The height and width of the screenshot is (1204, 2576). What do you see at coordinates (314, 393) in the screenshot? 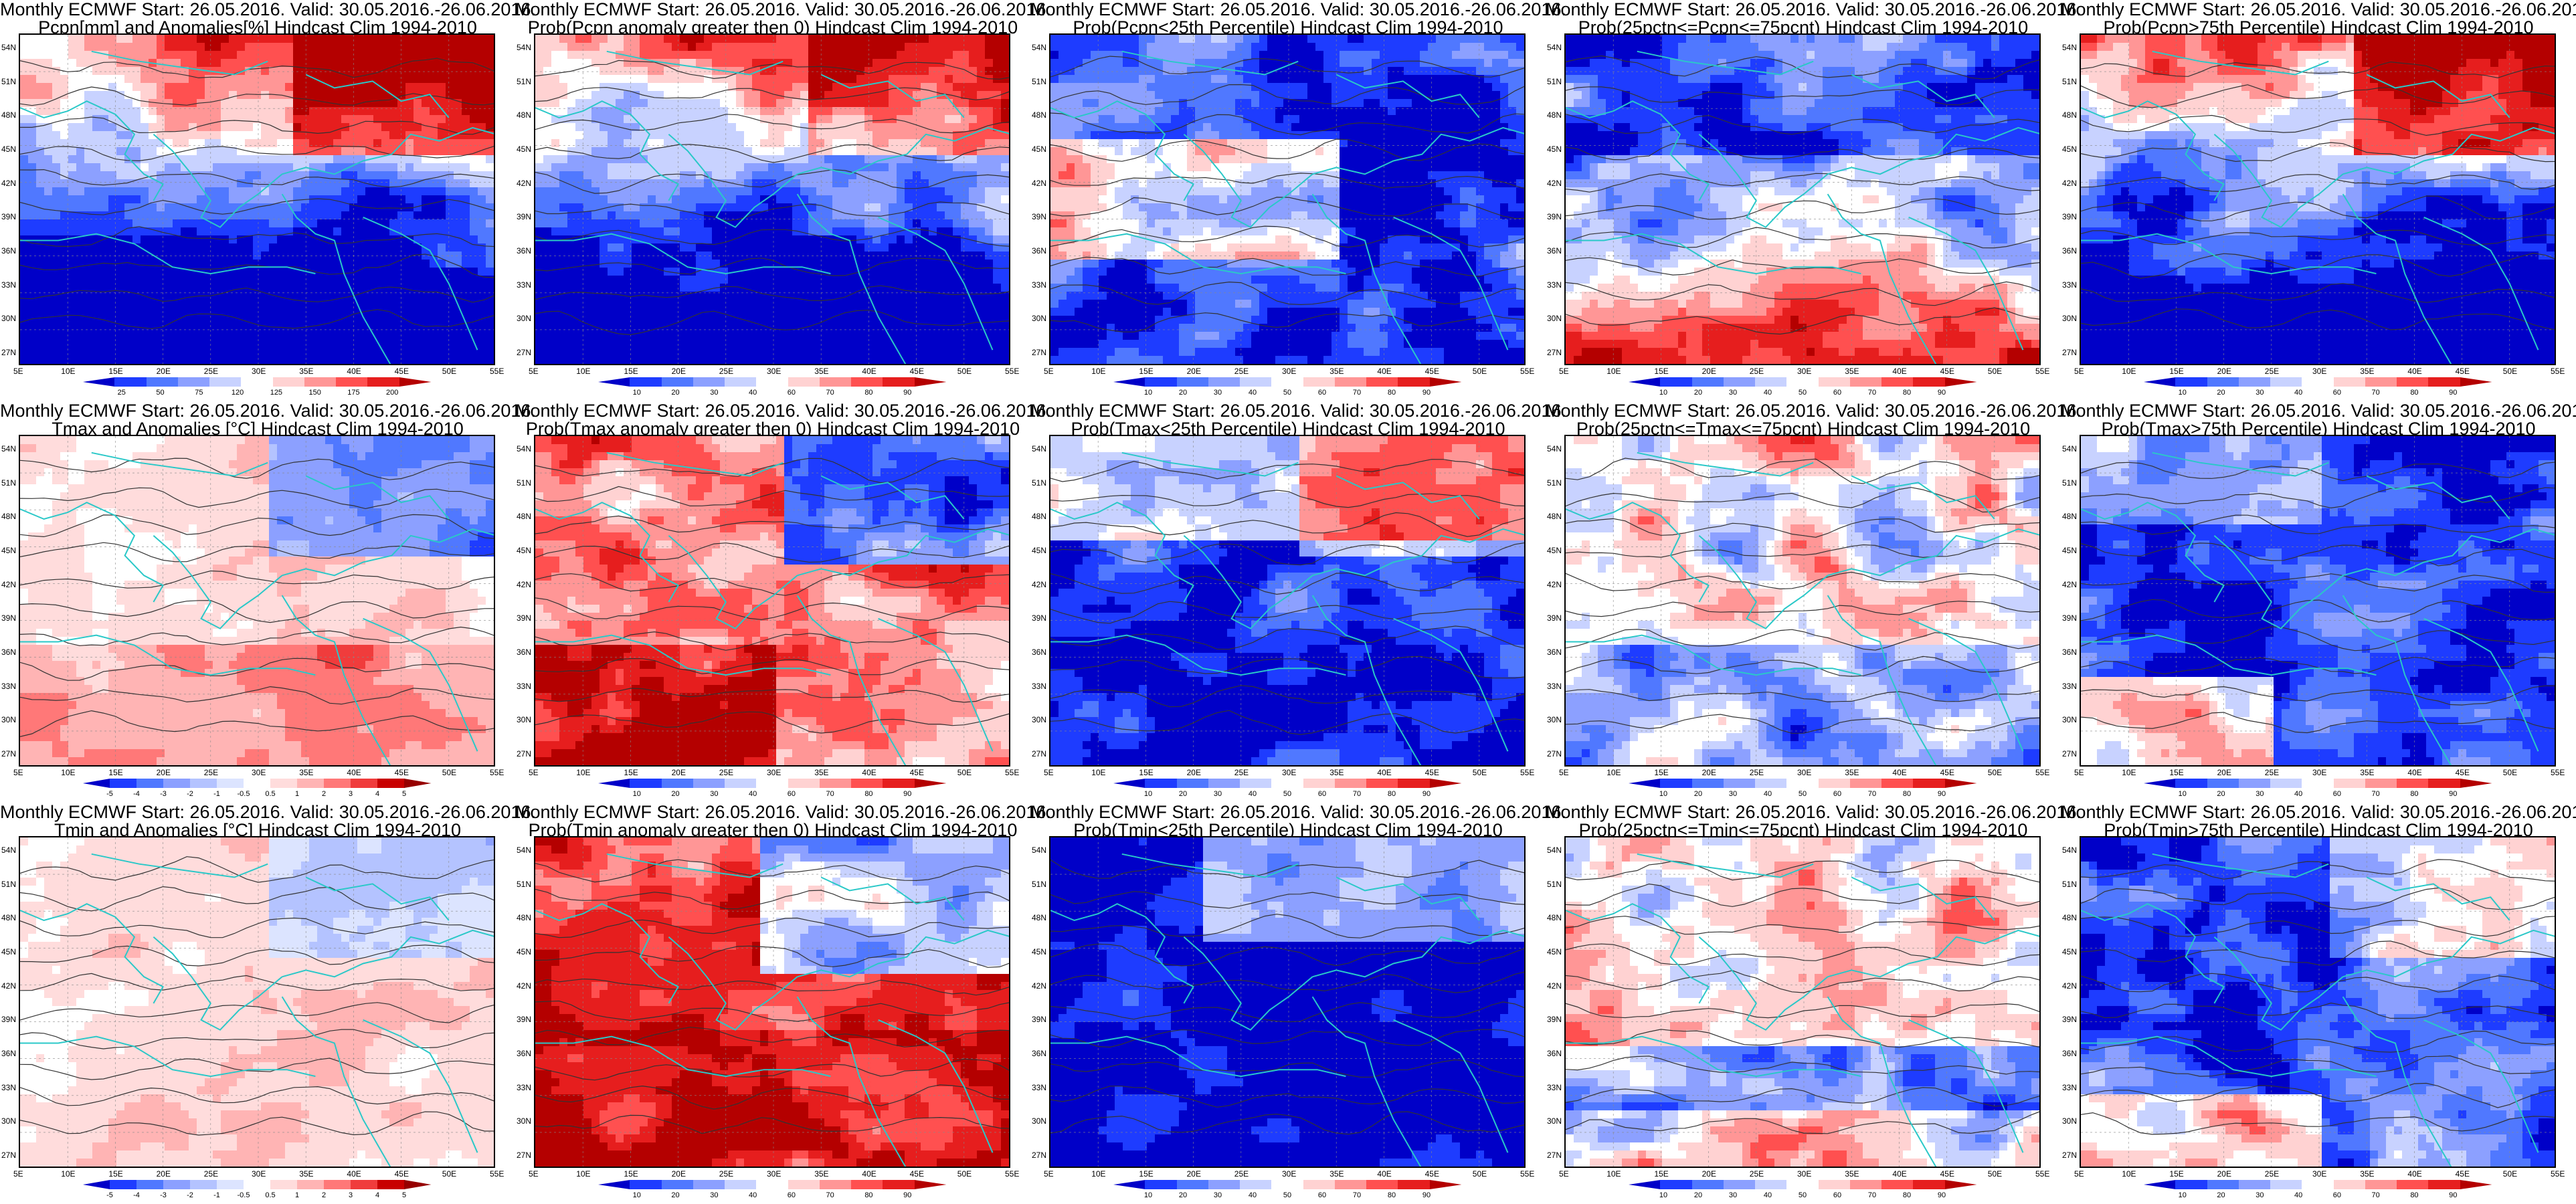
I see `color-scale-tick: 150` at bounding box center [314, 393].